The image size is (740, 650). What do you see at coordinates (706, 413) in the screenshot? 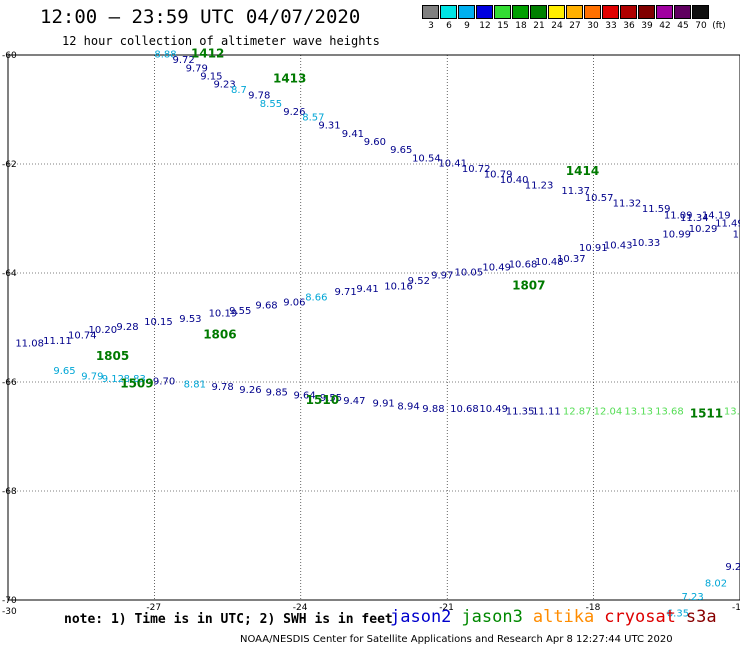
I see `pass-label: 1511` at bounding box center [706, 413].